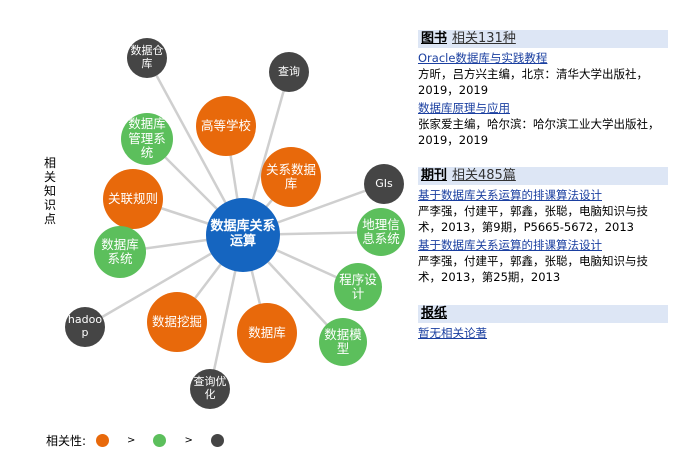 The image size is (696, 466). I want to click on node-label: 数据库, so click(267, 332).